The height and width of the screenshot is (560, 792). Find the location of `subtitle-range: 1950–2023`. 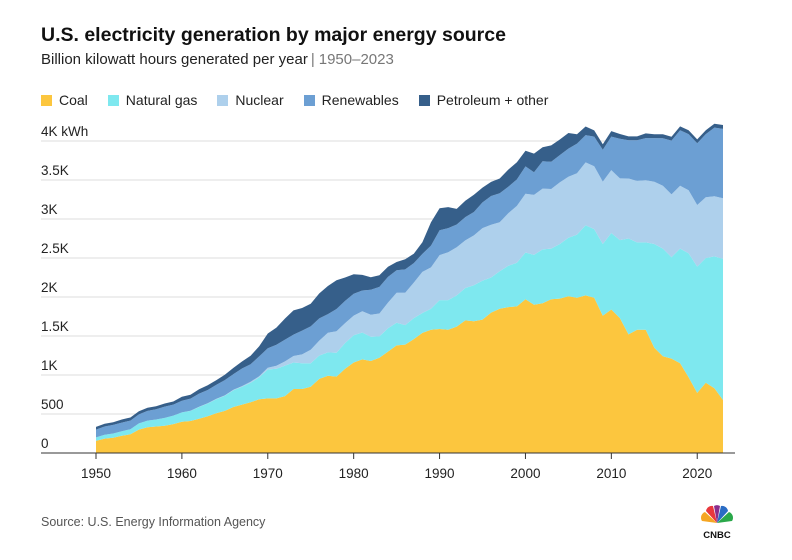

subtitle-range: 1950–2023 is located at coordinates (356, 59).